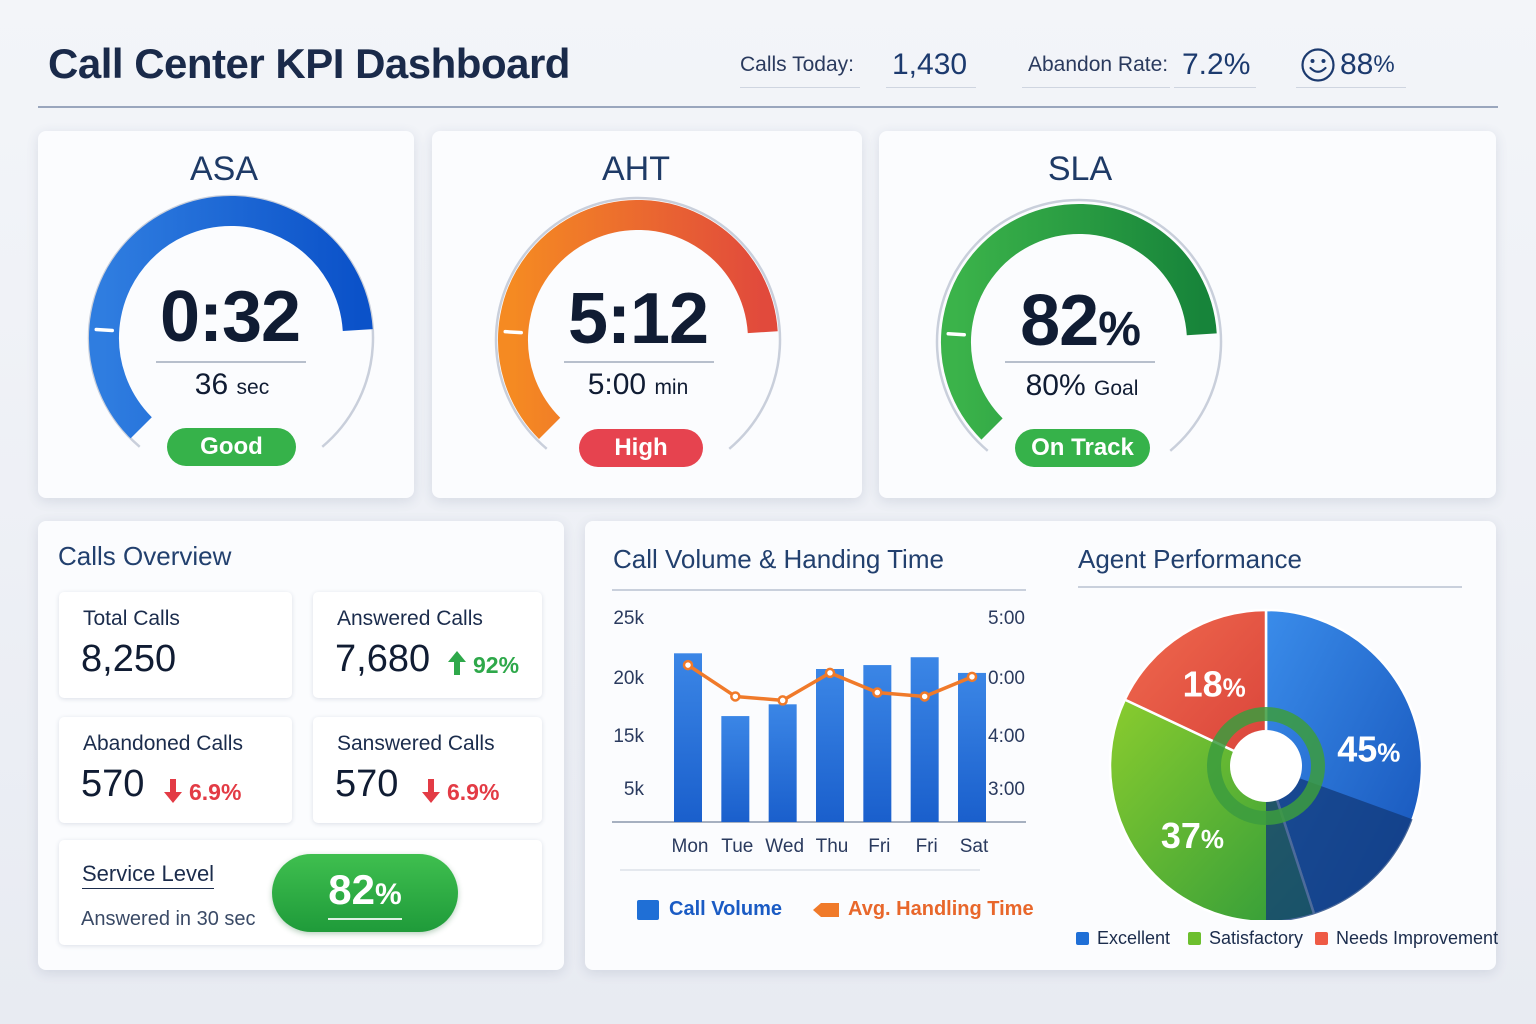  What do you see at coordinates (768, 107) in the screenshot?
I see `header-divider` at bounding box center [768, 107].